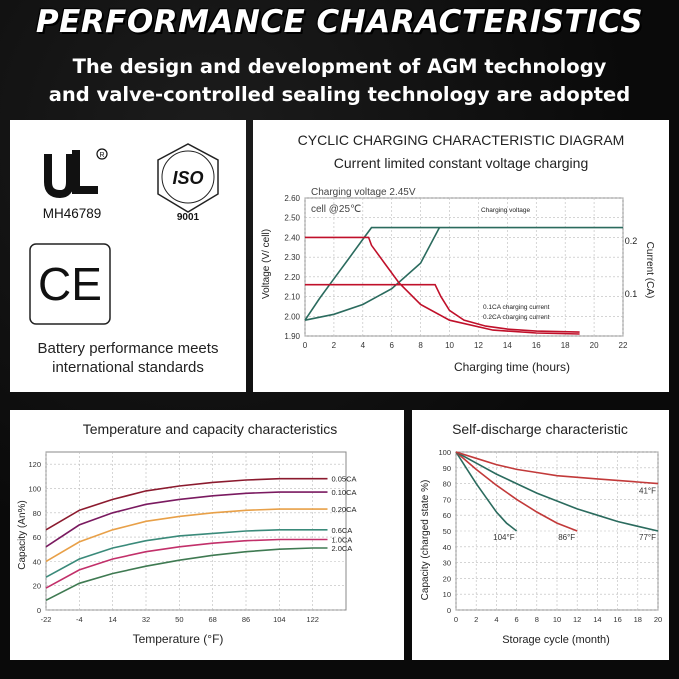  Describe the element at coordinates (339, 22) in the screenshot. I see `page-title: PERFORMANCE CHARACTERISTICS` at that location.